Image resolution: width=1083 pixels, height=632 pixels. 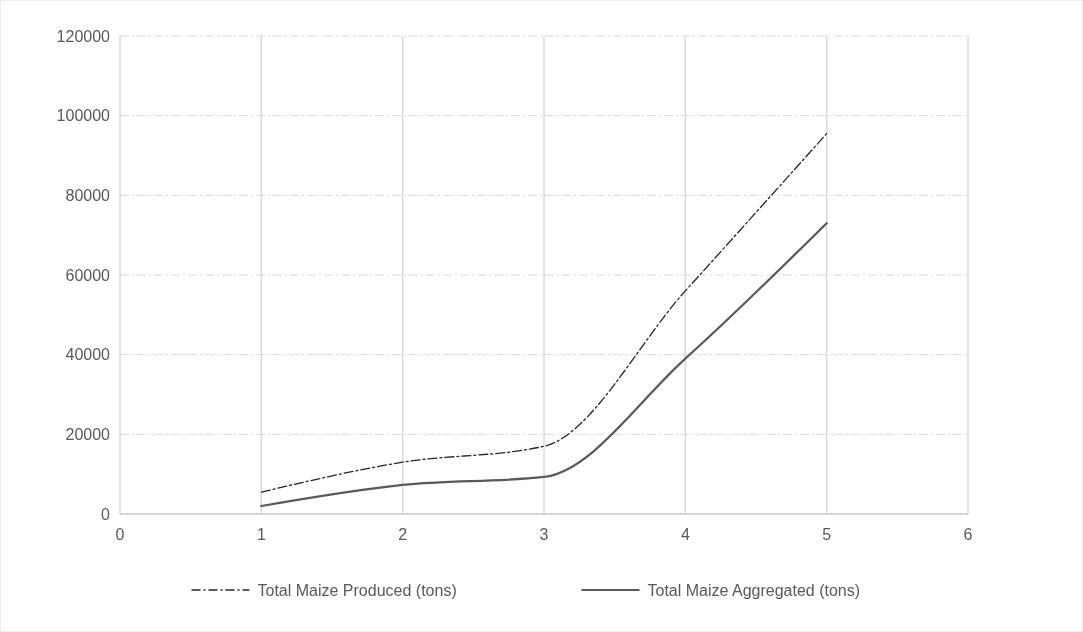 What do you see at coordinates (120, 534) in the screenshot?
I see `x-tick-label: 0` at bounding box center [120, 534].